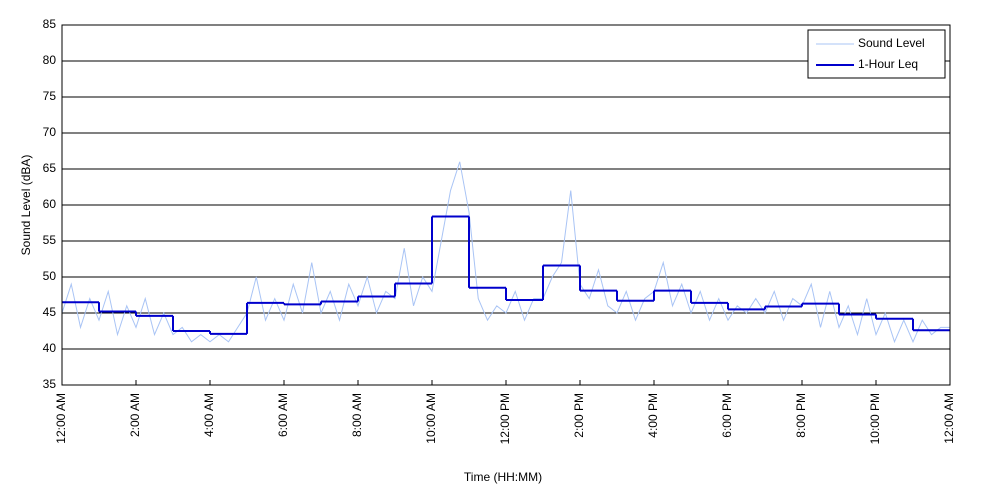 This screenshot has height=500, width=1000. Describe the element at coordinates (50, 276) in the screenshot. I see `y-tick-label: 50` at that location.